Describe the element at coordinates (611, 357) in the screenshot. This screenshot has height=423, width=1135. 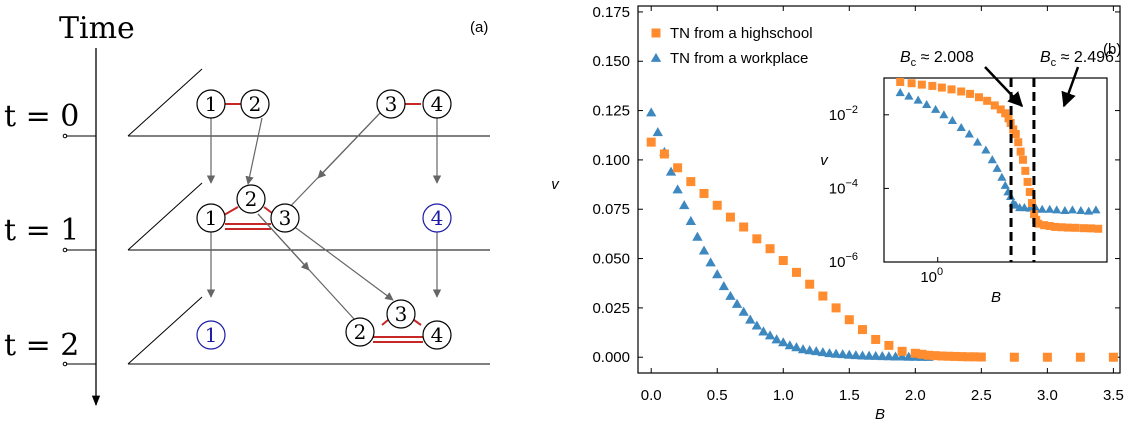
I see `y-tick-label: 0.000` at that location.